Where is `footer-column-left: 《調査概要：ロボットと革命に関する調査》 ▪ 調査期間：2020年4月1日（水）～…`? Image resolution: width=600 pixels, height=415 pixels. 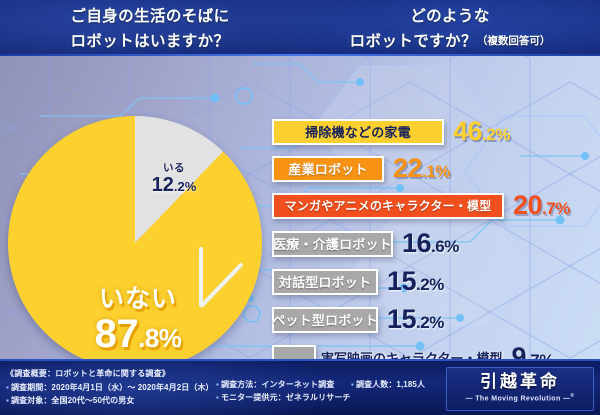
footer-column-left: 《調査概要：ロボットと革命に関する調査》 ▪ 調査期間：2020年4月1日（水）～… is located at coordinates (110, 387).